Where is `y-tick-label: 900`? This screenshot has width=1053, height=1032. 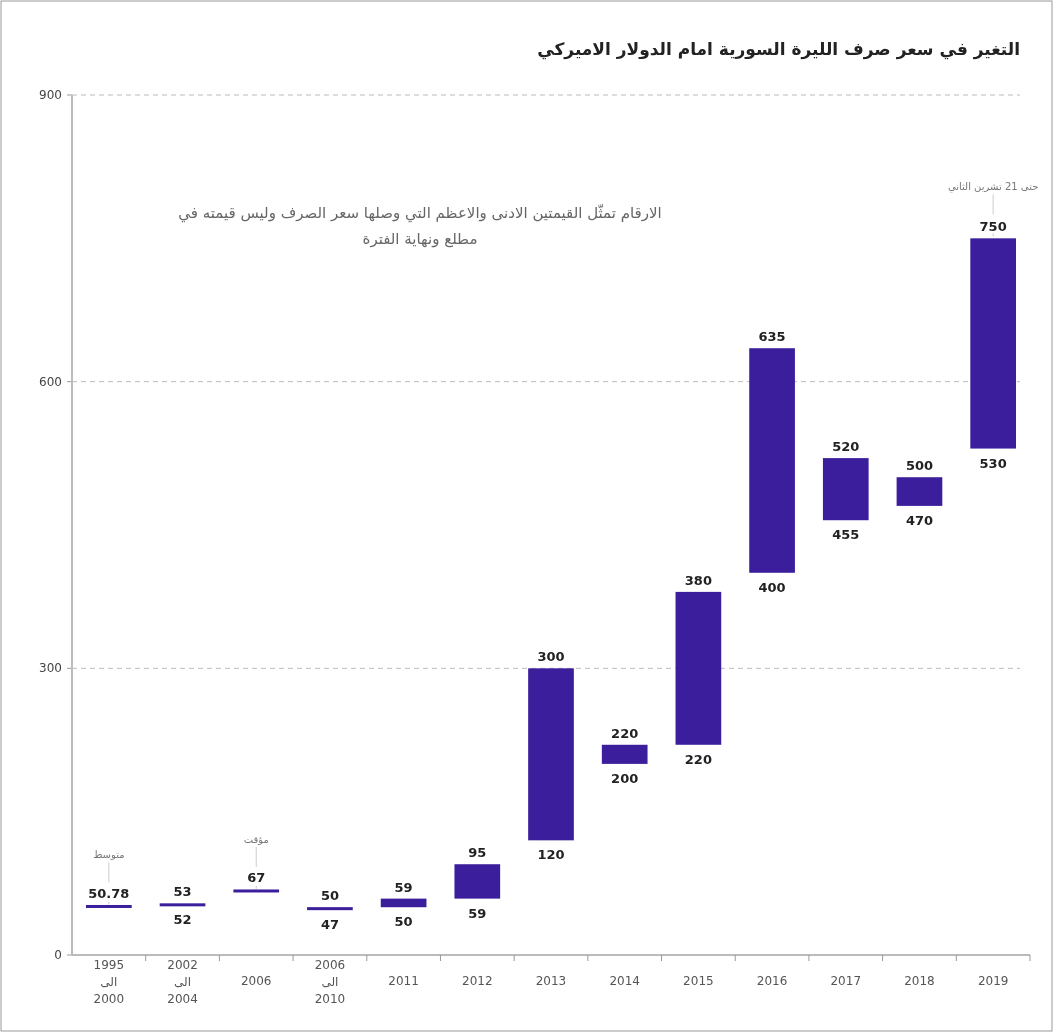 y-tick-label: 900 is located at coordinates (50, 95).